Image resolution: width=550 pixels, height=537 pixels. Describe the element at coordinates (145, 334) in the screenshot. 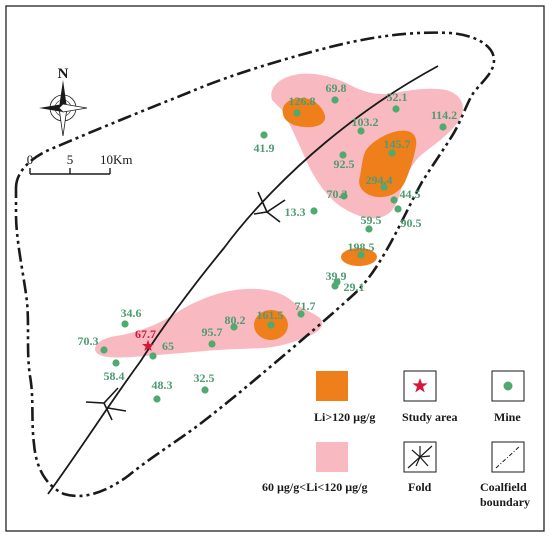

I see `study-area-label: 67.7` at that location.